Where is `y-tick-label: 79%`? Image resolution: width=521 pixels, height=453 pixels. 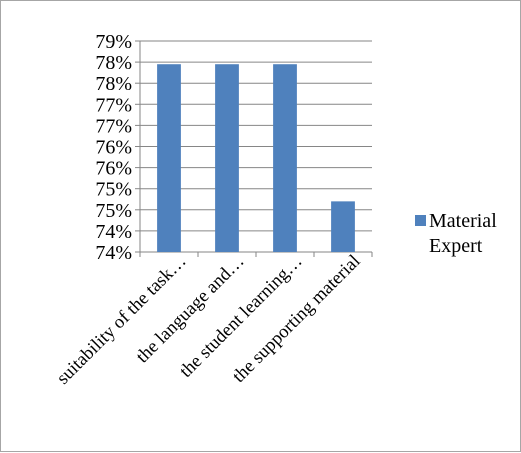 y-tick-label: 79% is located at coordinates (113, 42).